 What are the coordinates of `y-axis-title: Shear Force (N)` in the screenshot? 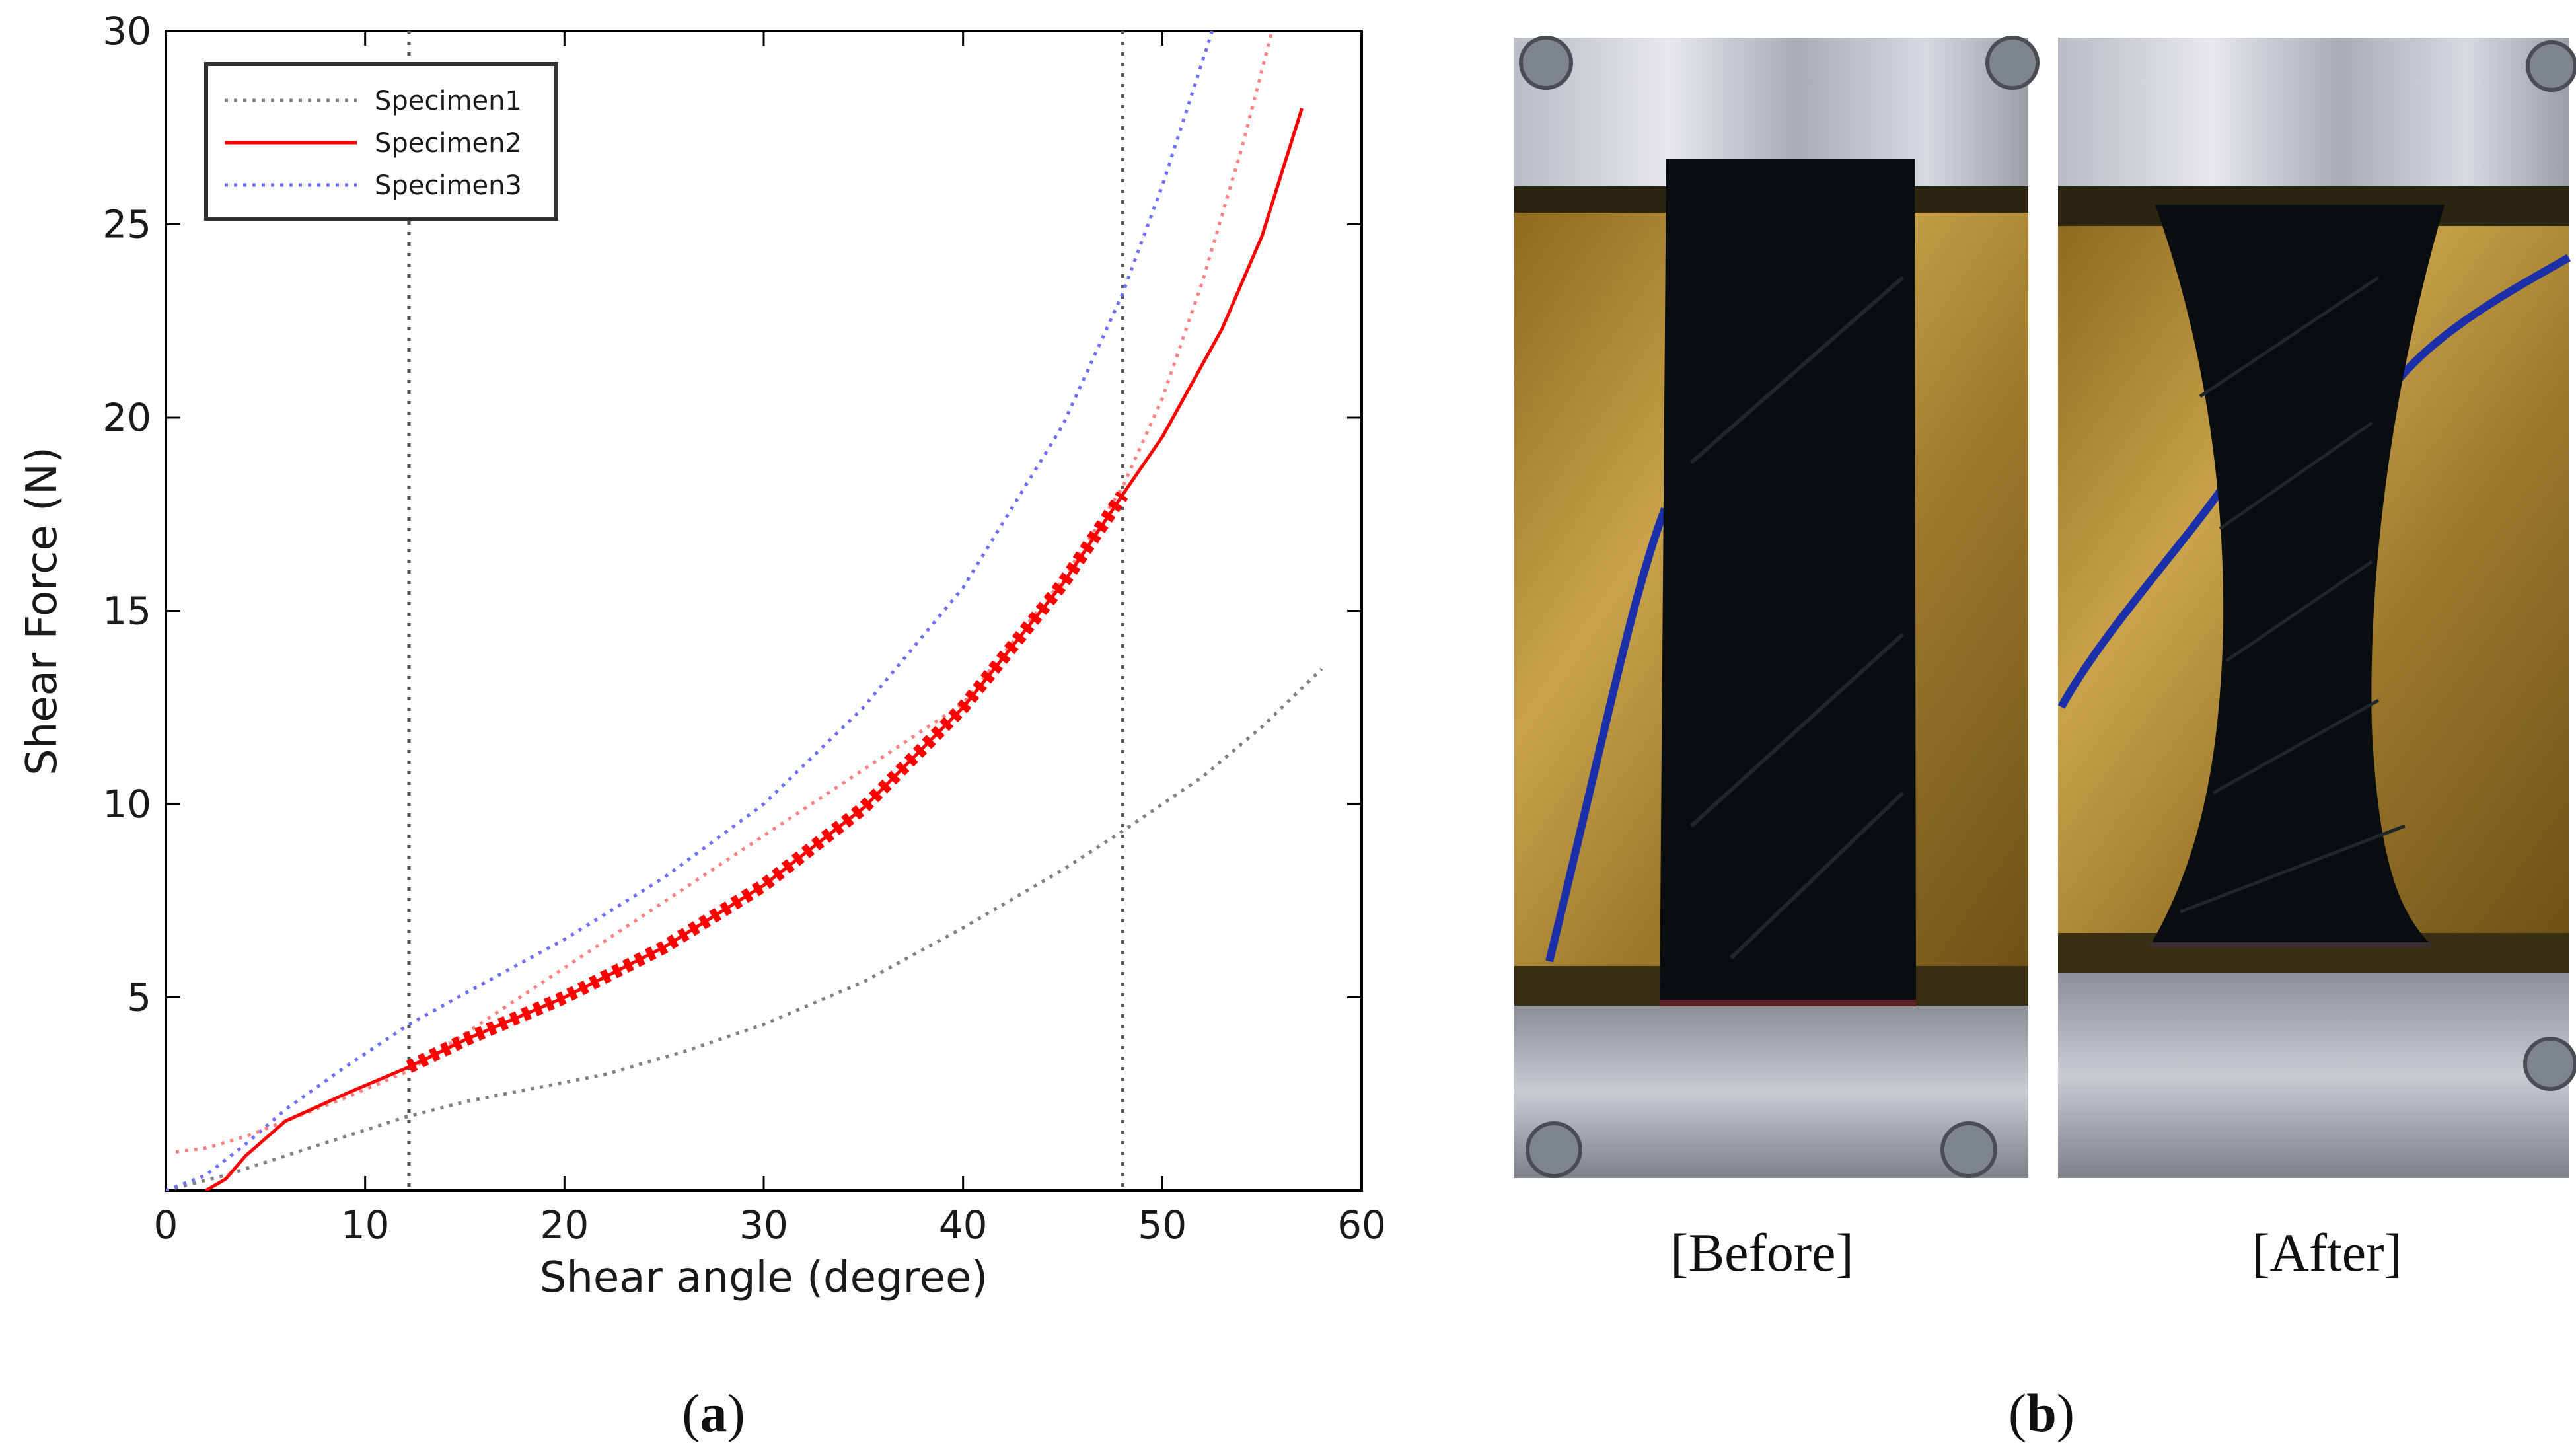 It's located at (42, 611).